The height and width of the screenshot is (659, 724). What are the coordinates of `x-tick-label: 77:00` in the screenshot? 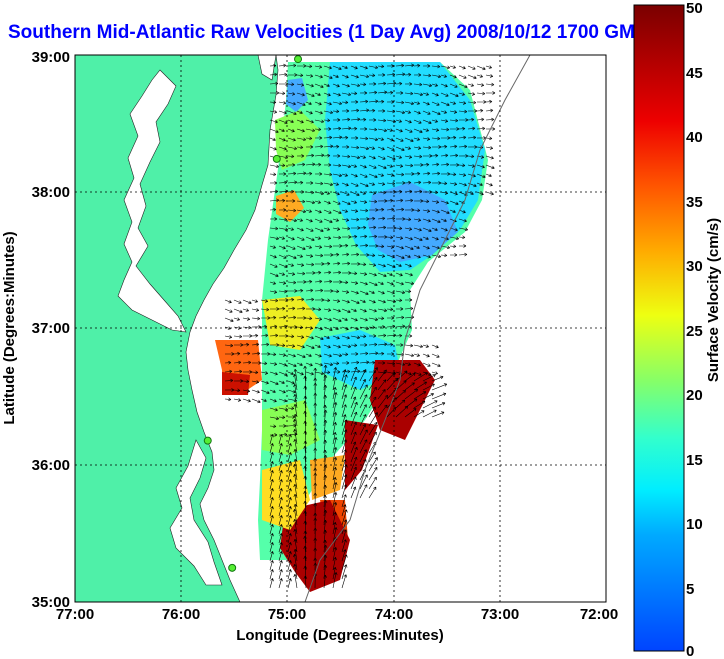 It's located at (75, 614).